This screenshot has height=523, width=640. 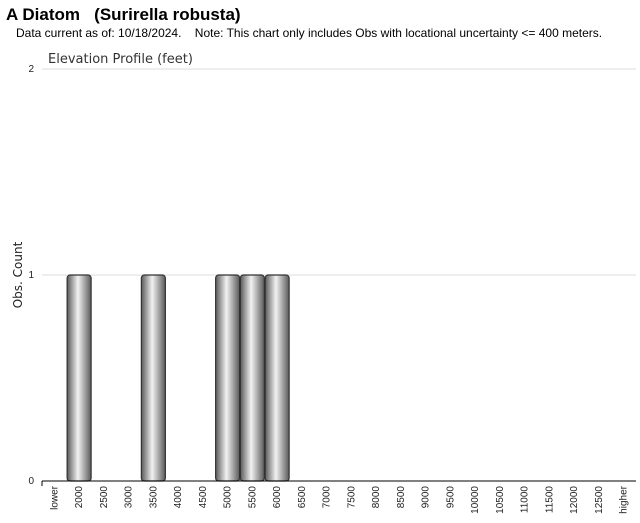 I want to click on x-tick-label: 6000, so click(x=277, y=497).